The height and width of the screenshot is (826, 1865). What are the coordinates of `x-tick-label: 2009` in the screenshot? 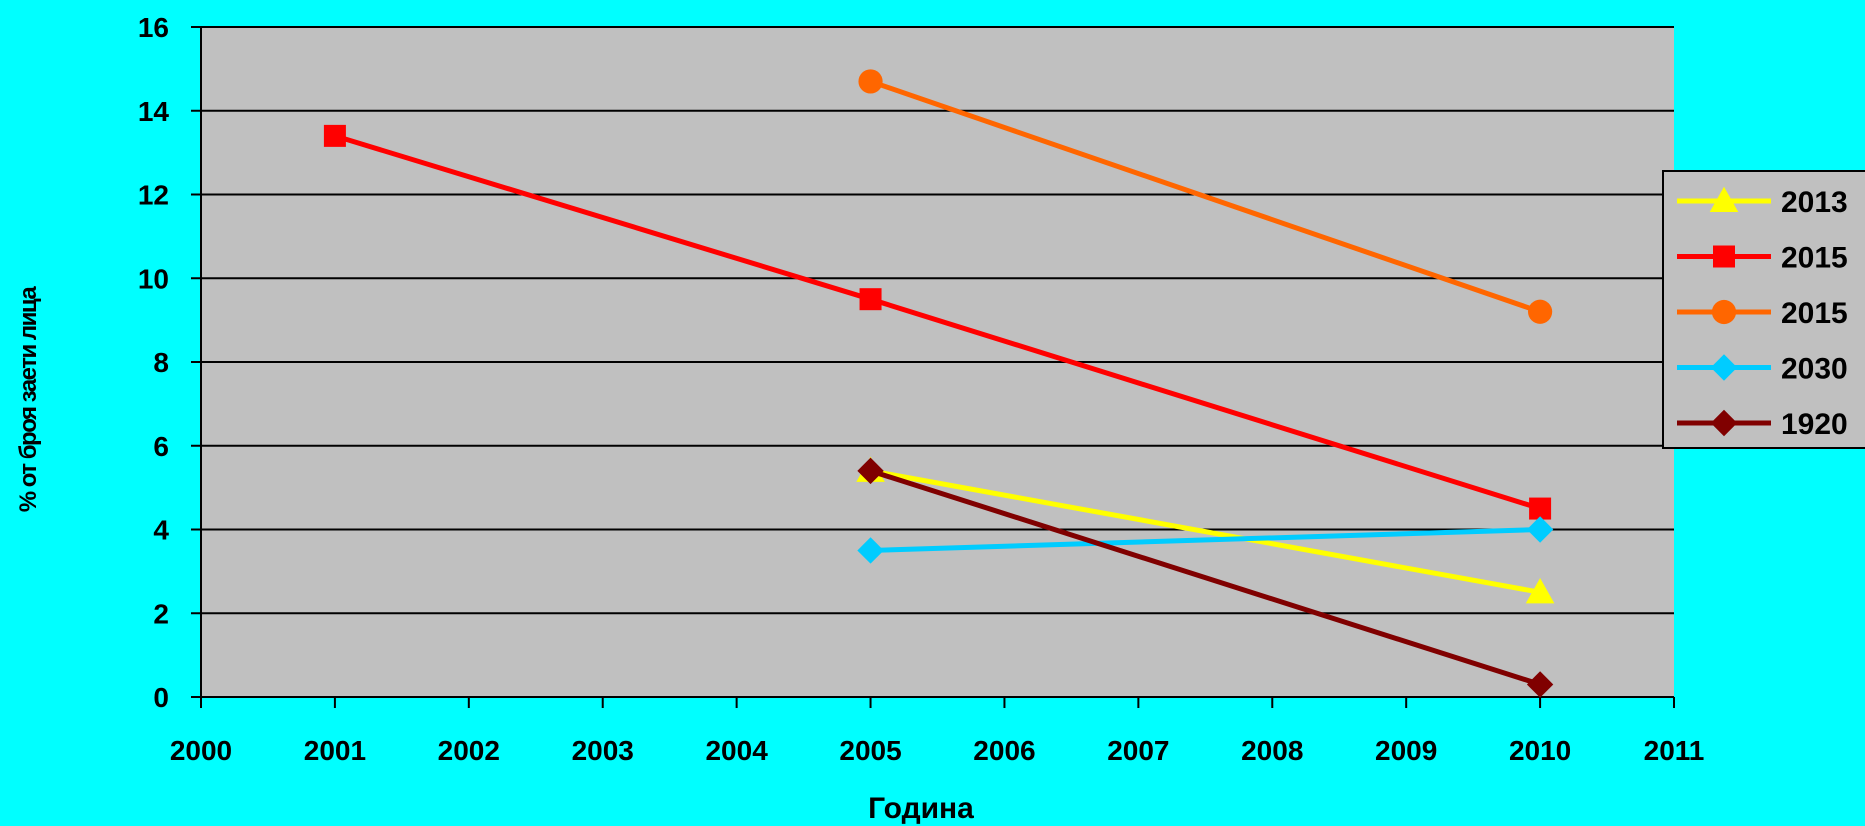 It's located at (1406, 750).